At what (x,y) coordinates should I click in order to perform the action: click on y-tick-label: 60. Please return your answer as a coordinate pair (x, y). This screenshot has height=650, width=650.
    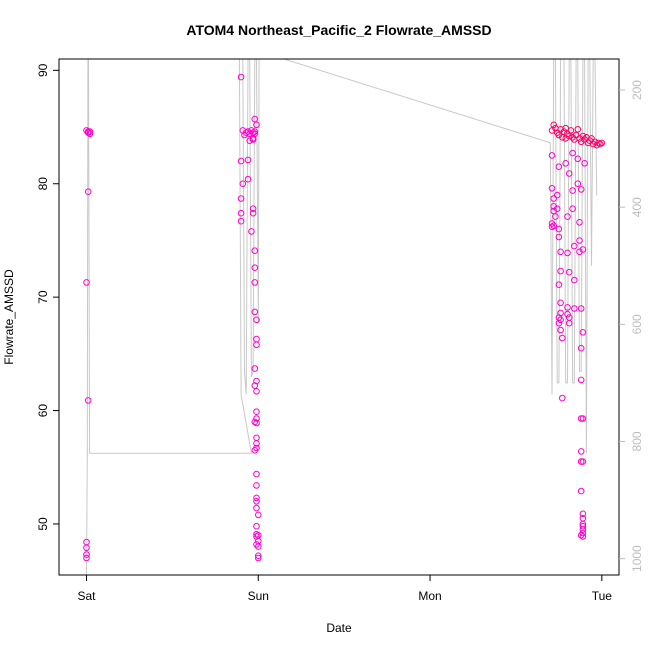
    Looking at the image, I should click on (43, 411).